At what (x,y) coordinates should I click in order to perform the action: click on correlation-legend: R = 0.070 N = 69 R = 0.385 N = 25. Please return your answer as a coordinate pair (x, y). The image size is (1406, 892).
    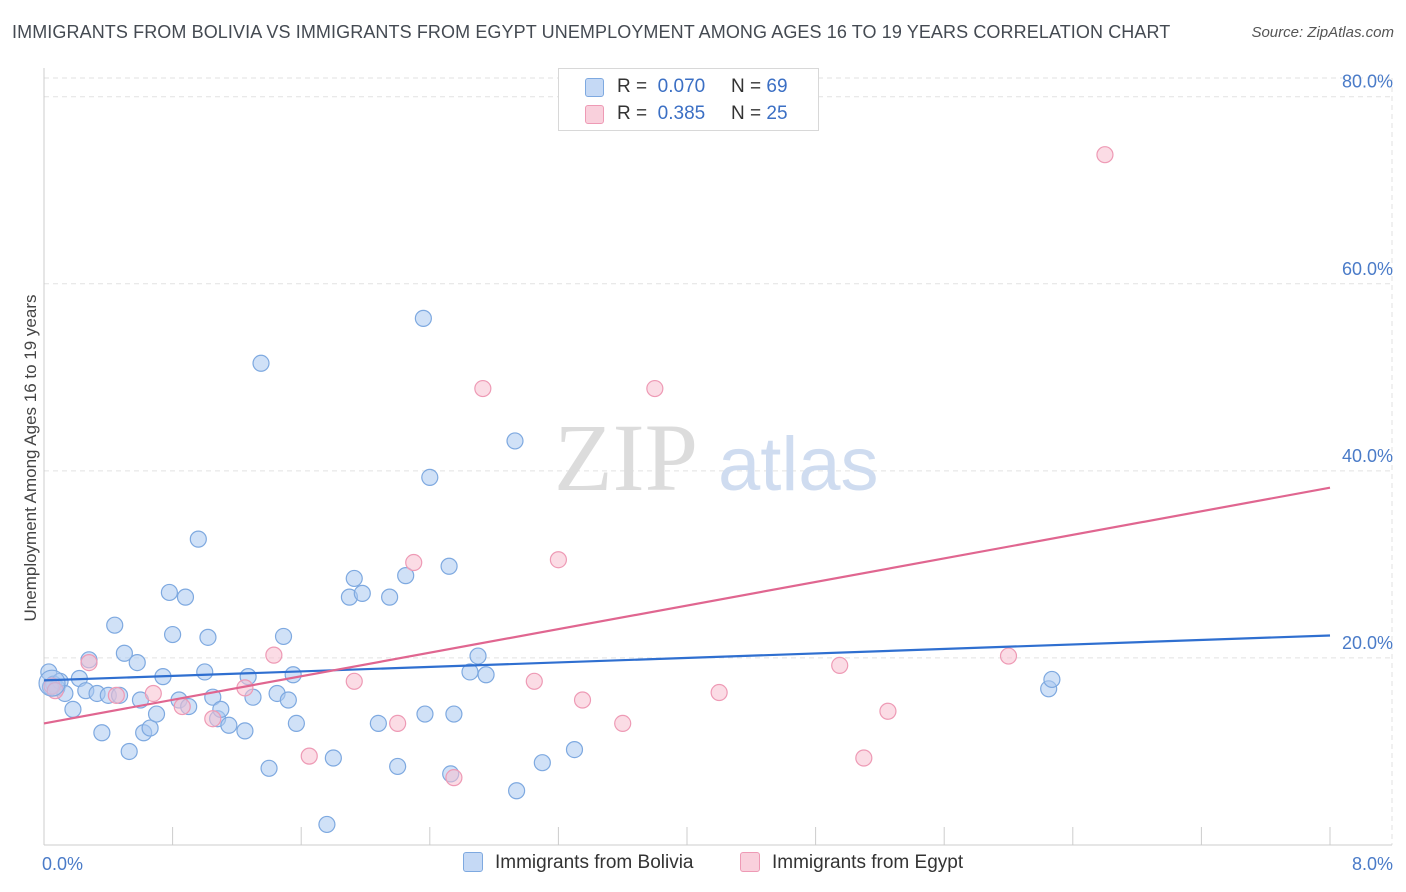
    Looking at the image, I should click on (688, 99).